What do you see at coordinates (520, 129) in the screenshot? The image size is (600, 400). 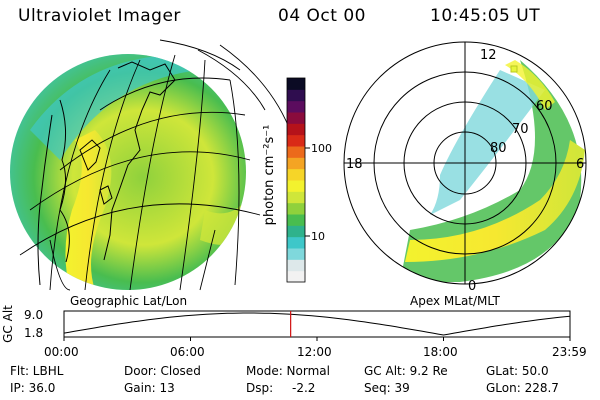 I see `mlat-label-70: 70` at bounding box center [520, 129].